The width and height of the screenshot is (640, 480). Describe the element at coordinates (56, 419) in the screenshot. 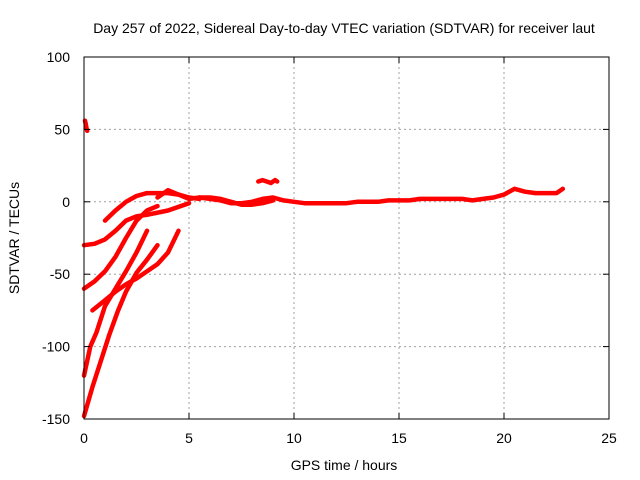

I see `y-tick-label: -150` at that location.